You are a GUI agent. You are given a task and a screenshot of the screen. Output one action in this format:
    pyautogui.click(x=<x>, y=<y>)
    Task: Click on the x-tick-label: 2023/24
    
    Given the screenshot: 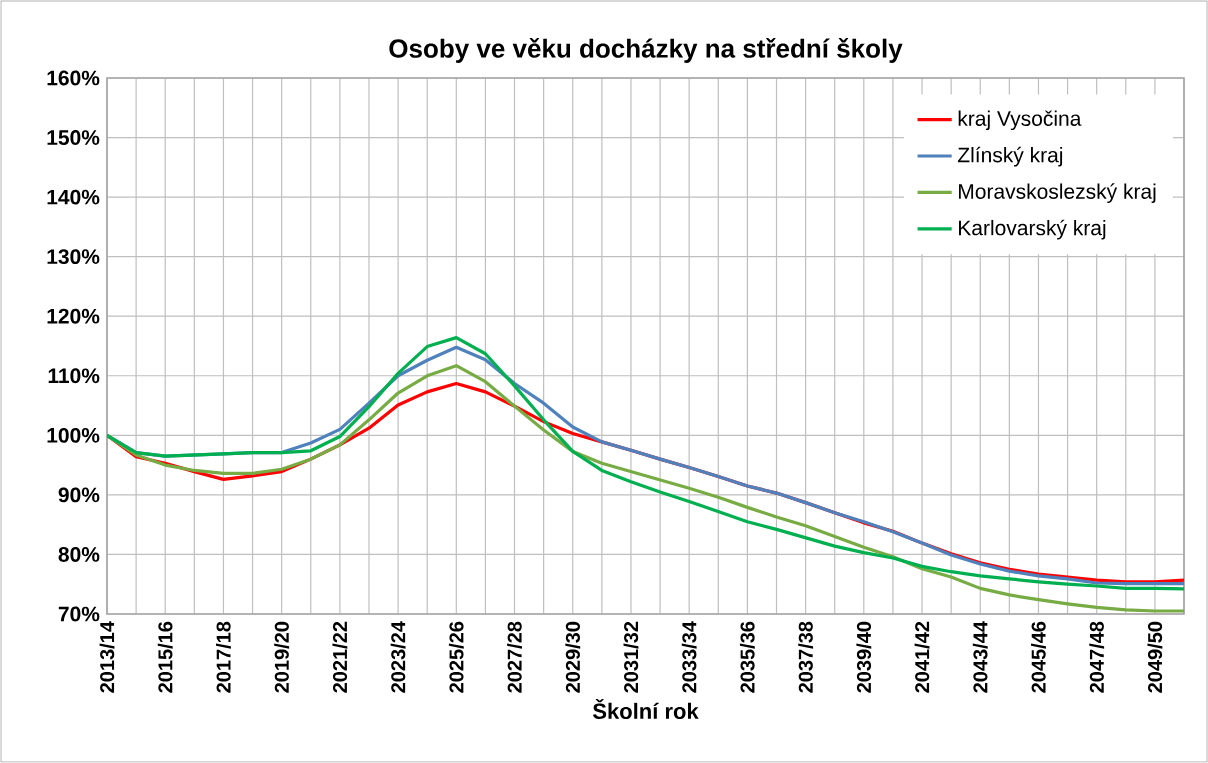 What is the action you would take?
    pyautogui.click(x=398, y=657)
    